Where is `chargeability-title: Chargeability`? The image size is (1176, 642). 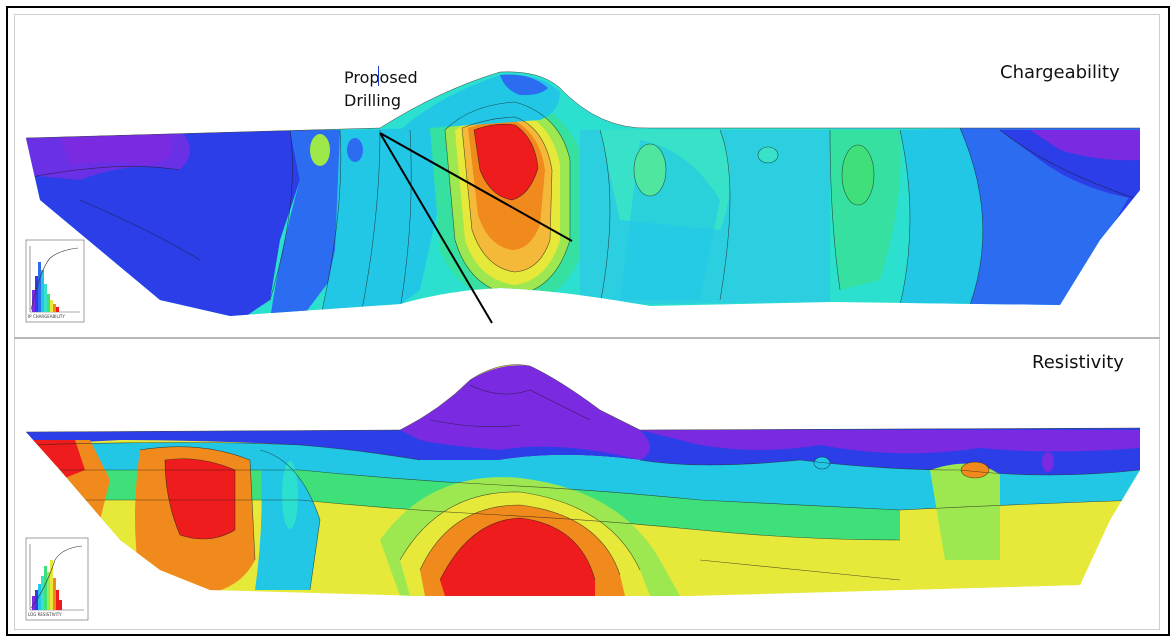 chargeability-title: Chargeability is located at coordinates (1060, 72).